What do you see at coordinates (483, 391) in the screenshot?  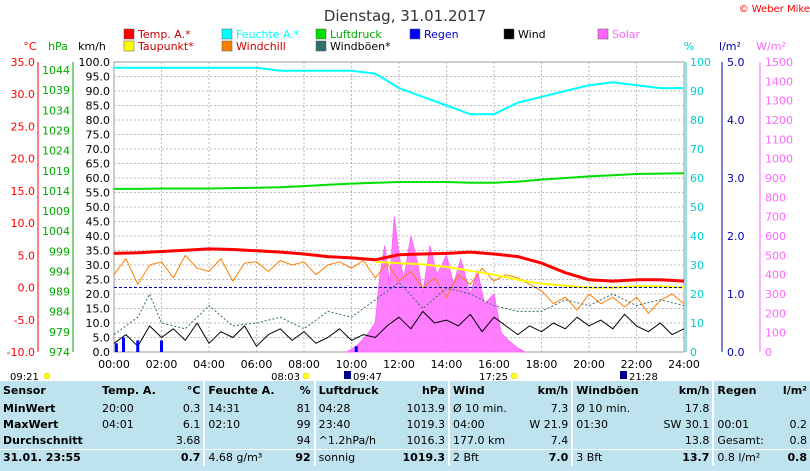 I see `header-wind: Wind` at bounding box center [483, 391].